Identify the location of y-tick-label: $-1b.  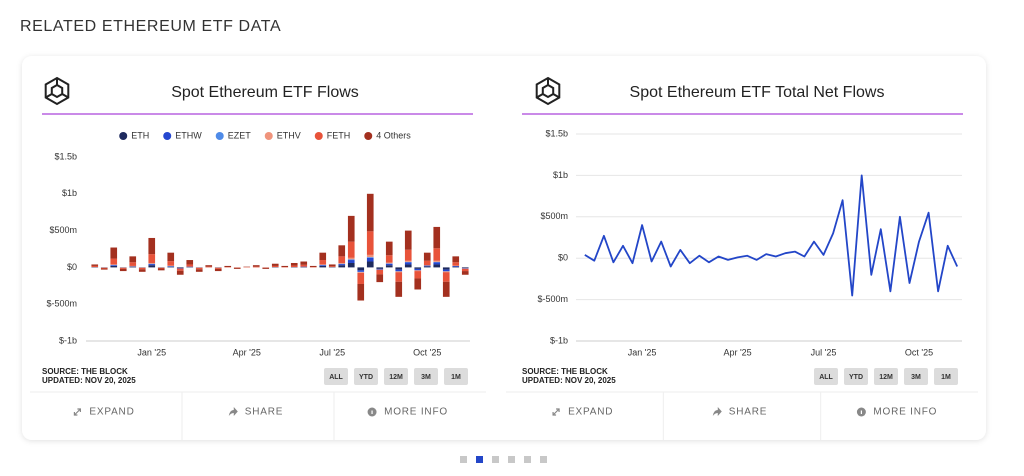
(68, 340).